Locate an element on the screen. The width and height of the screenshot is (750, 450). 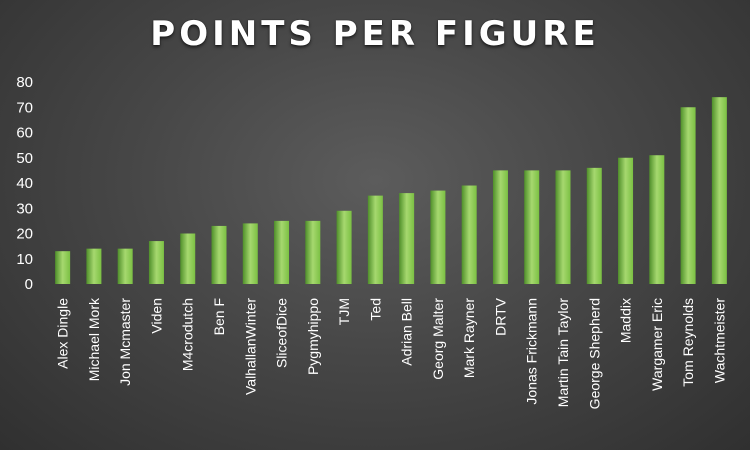
category-label: Viden is located at coordinates (156, 316).